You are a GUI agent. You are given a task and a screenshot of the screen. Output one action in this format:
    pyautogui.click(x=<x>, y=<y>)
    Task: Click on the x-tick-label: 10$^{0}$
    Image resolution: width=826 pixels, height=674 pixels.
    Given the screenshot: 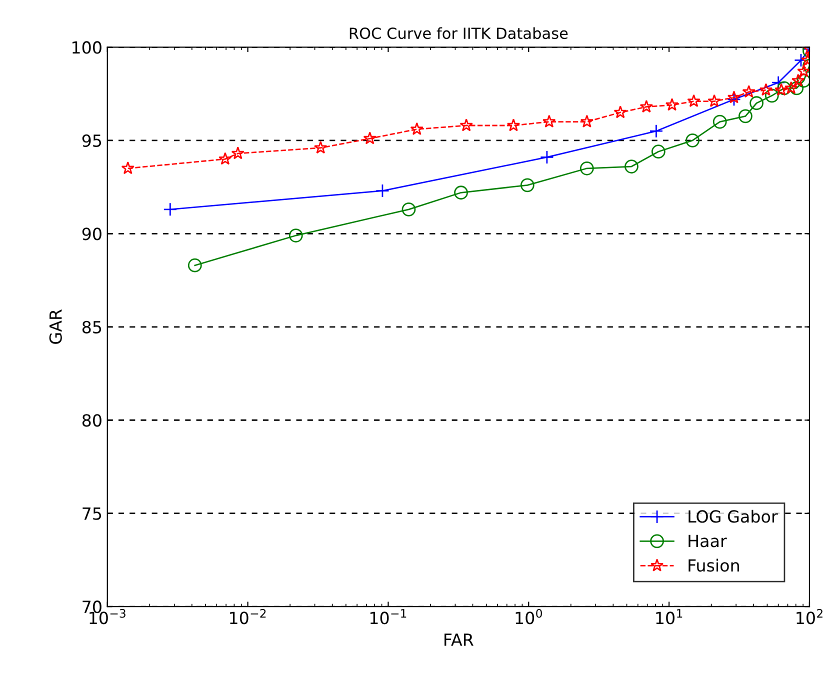 What is the action you would take?
    pyautogui.click(x=529, y=616)
    